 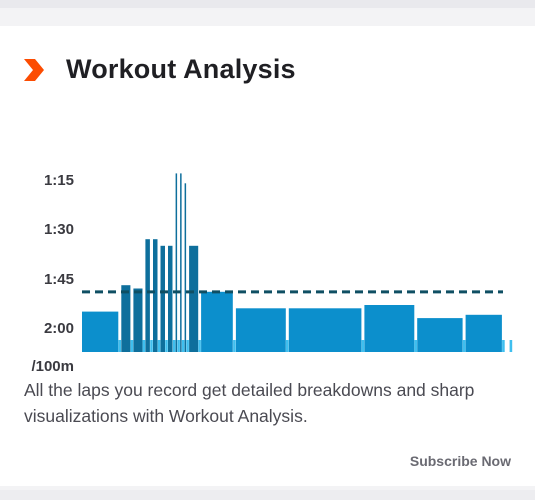 I want to click on y-tick-label: 2:00, so click(x=59, y=328).